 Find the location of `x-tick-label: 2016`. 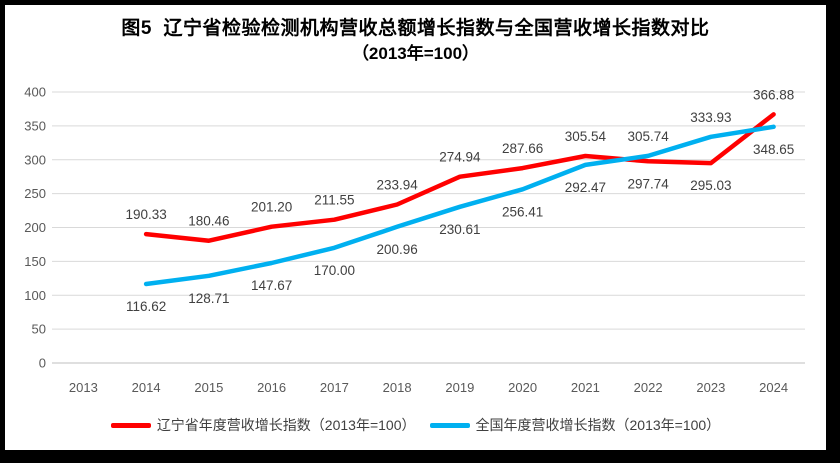

x-tick-label: 2016 is located at coordinates (271, 387).